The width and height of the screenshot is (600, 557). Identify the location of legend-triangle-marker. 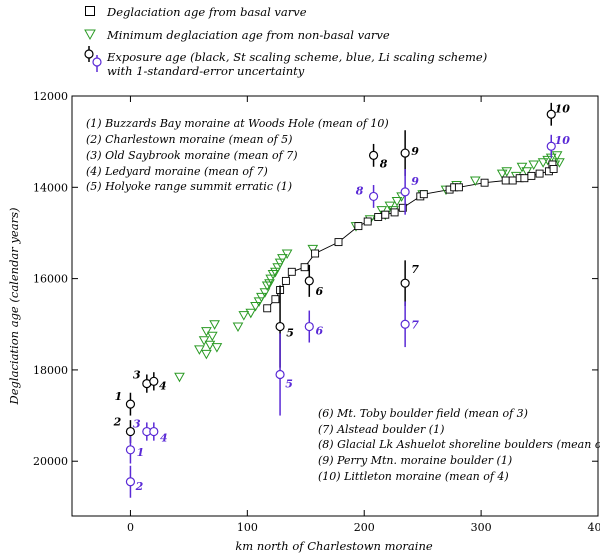
(90, 35).